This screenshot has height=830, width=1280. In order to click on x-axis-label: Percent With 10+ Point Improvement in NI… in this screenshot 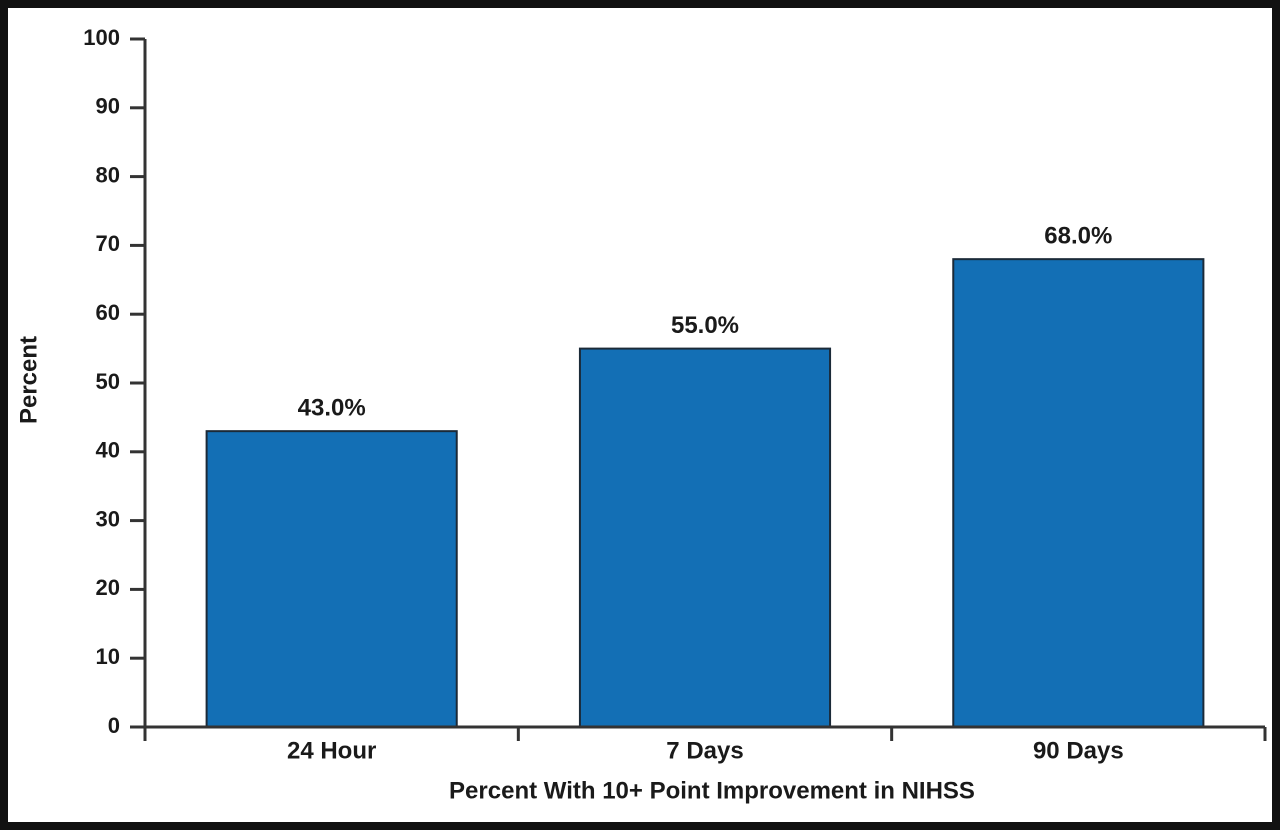, I will do `click(712, 790)`.